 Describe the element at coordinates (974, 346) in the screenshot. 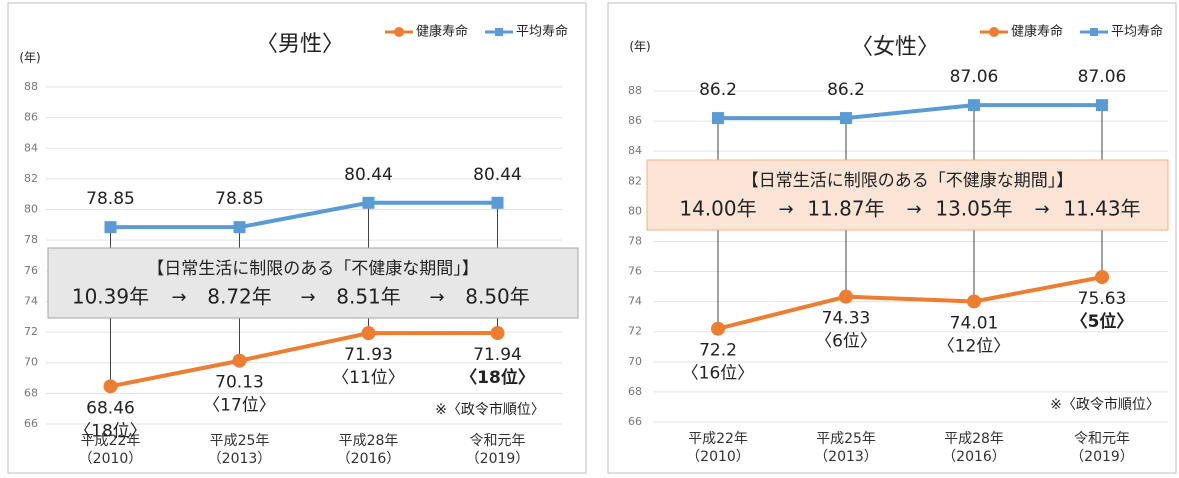

I see `rank-label: 〈12位〉` at that location.